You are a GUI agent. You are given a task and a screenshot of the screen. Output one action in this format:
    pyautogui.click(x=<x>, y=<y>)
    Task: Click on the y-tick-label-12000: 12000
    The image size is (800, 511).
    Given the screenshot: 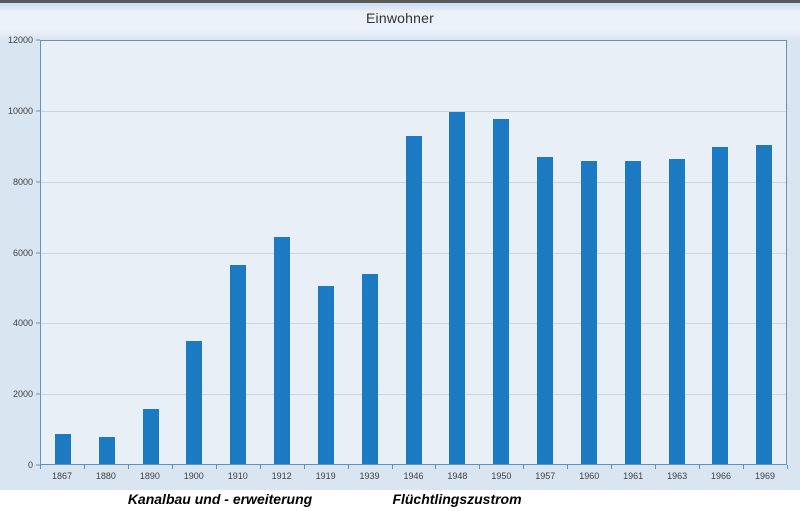 What is the action you would take?
    pyautogui.click(x=20, y=40)
    